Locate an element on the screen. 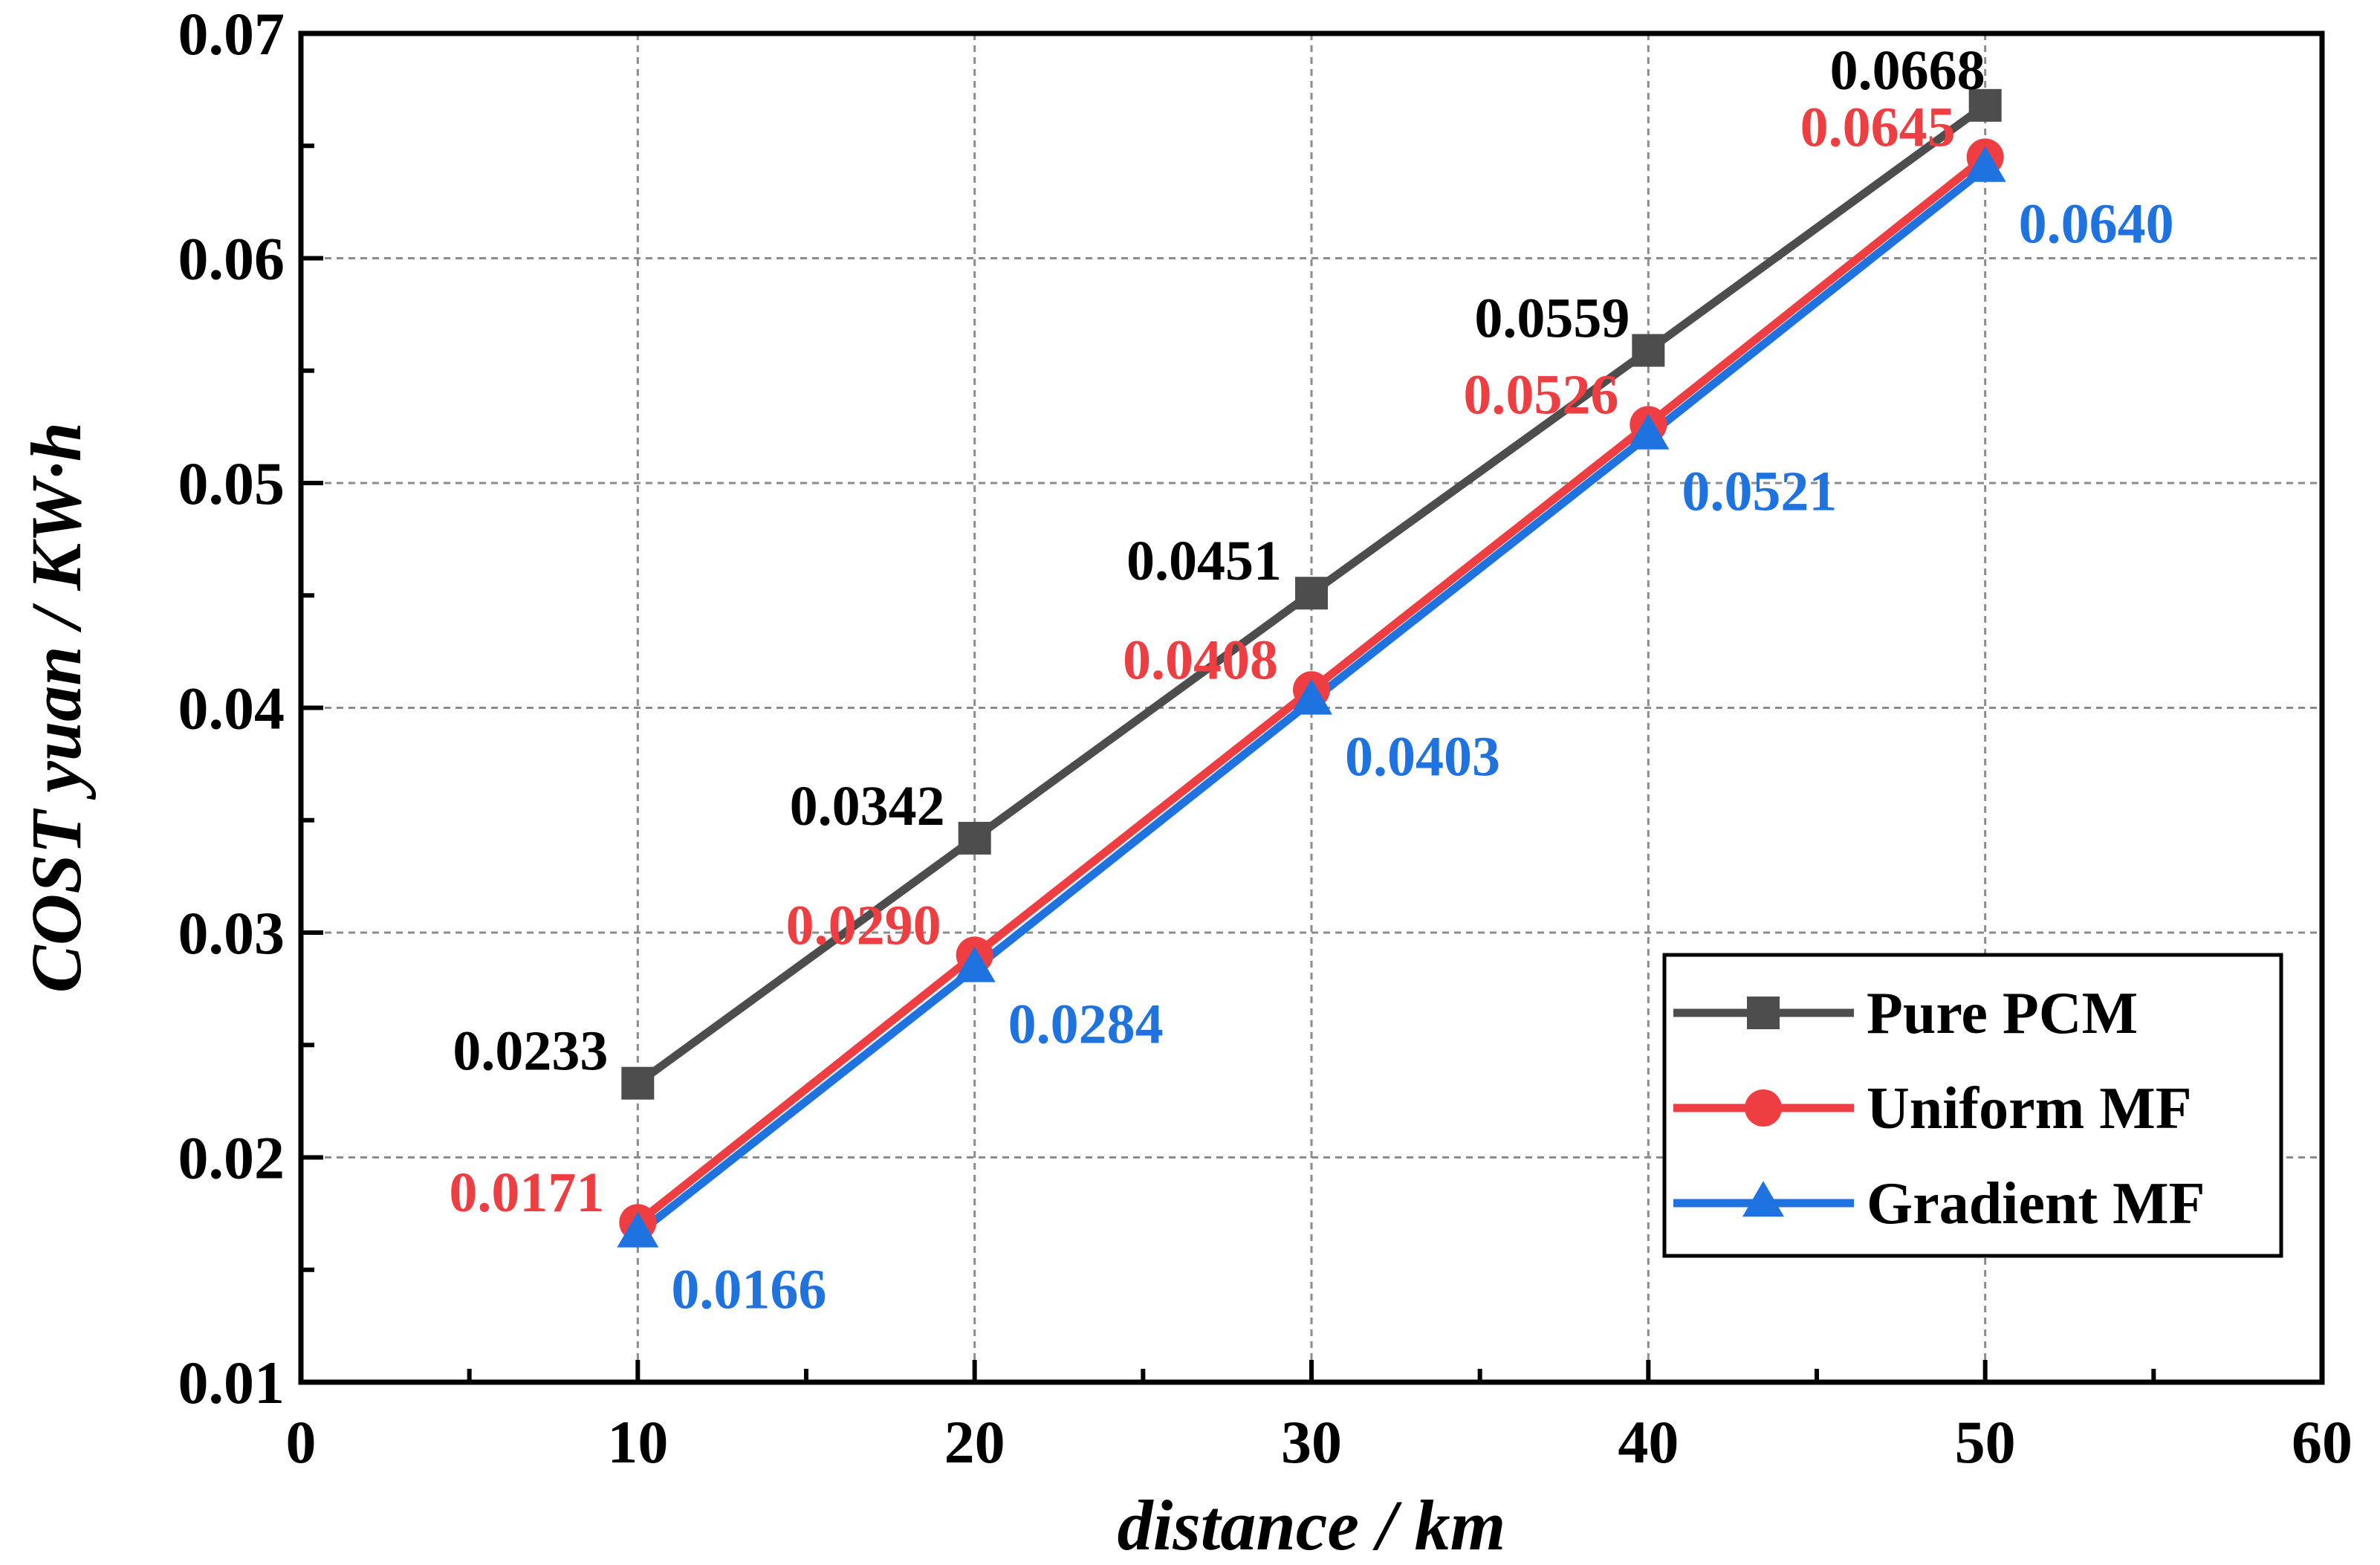  data-label: 0.0290 is located at coordinates (864, 925).